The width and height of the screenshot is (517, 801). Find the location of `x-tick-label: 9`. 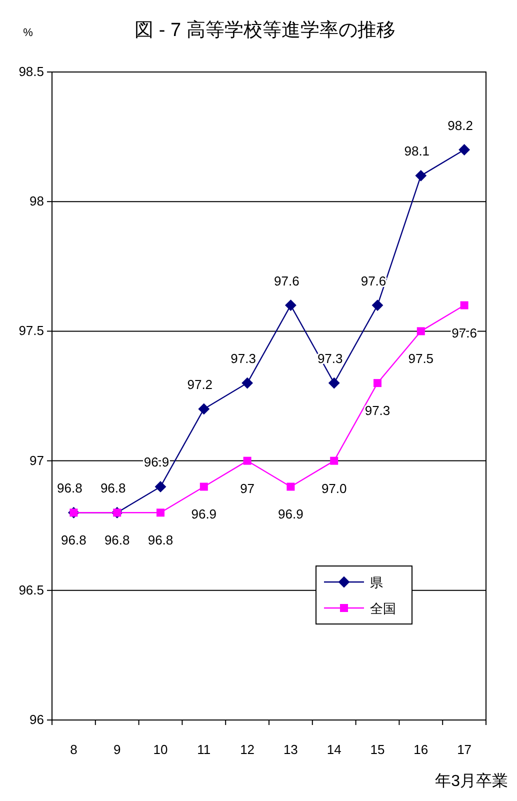

x-tick-label: 9 is located at coordinates (117, 749).